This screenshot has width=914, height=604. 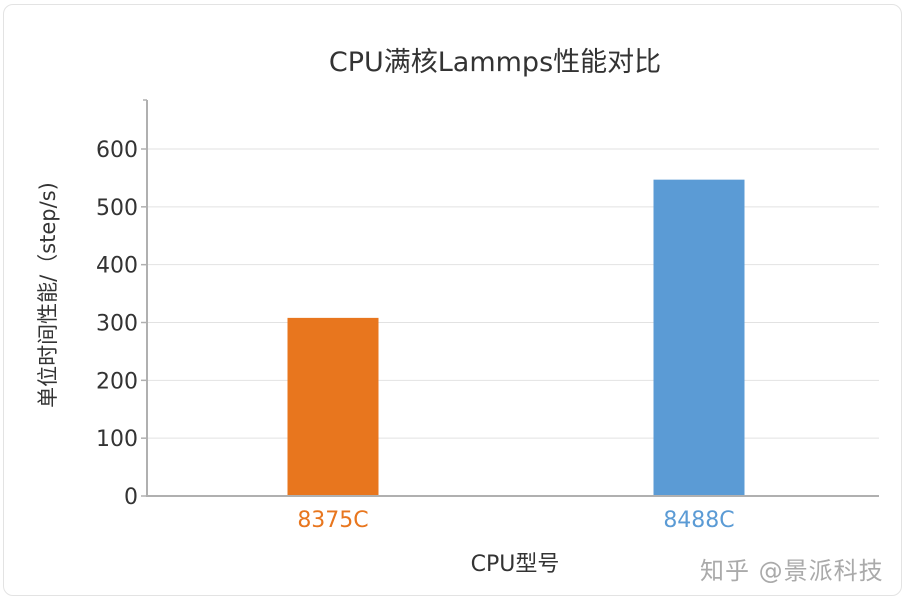 I want to click on bar-8488C, so click(x=699, y=337).